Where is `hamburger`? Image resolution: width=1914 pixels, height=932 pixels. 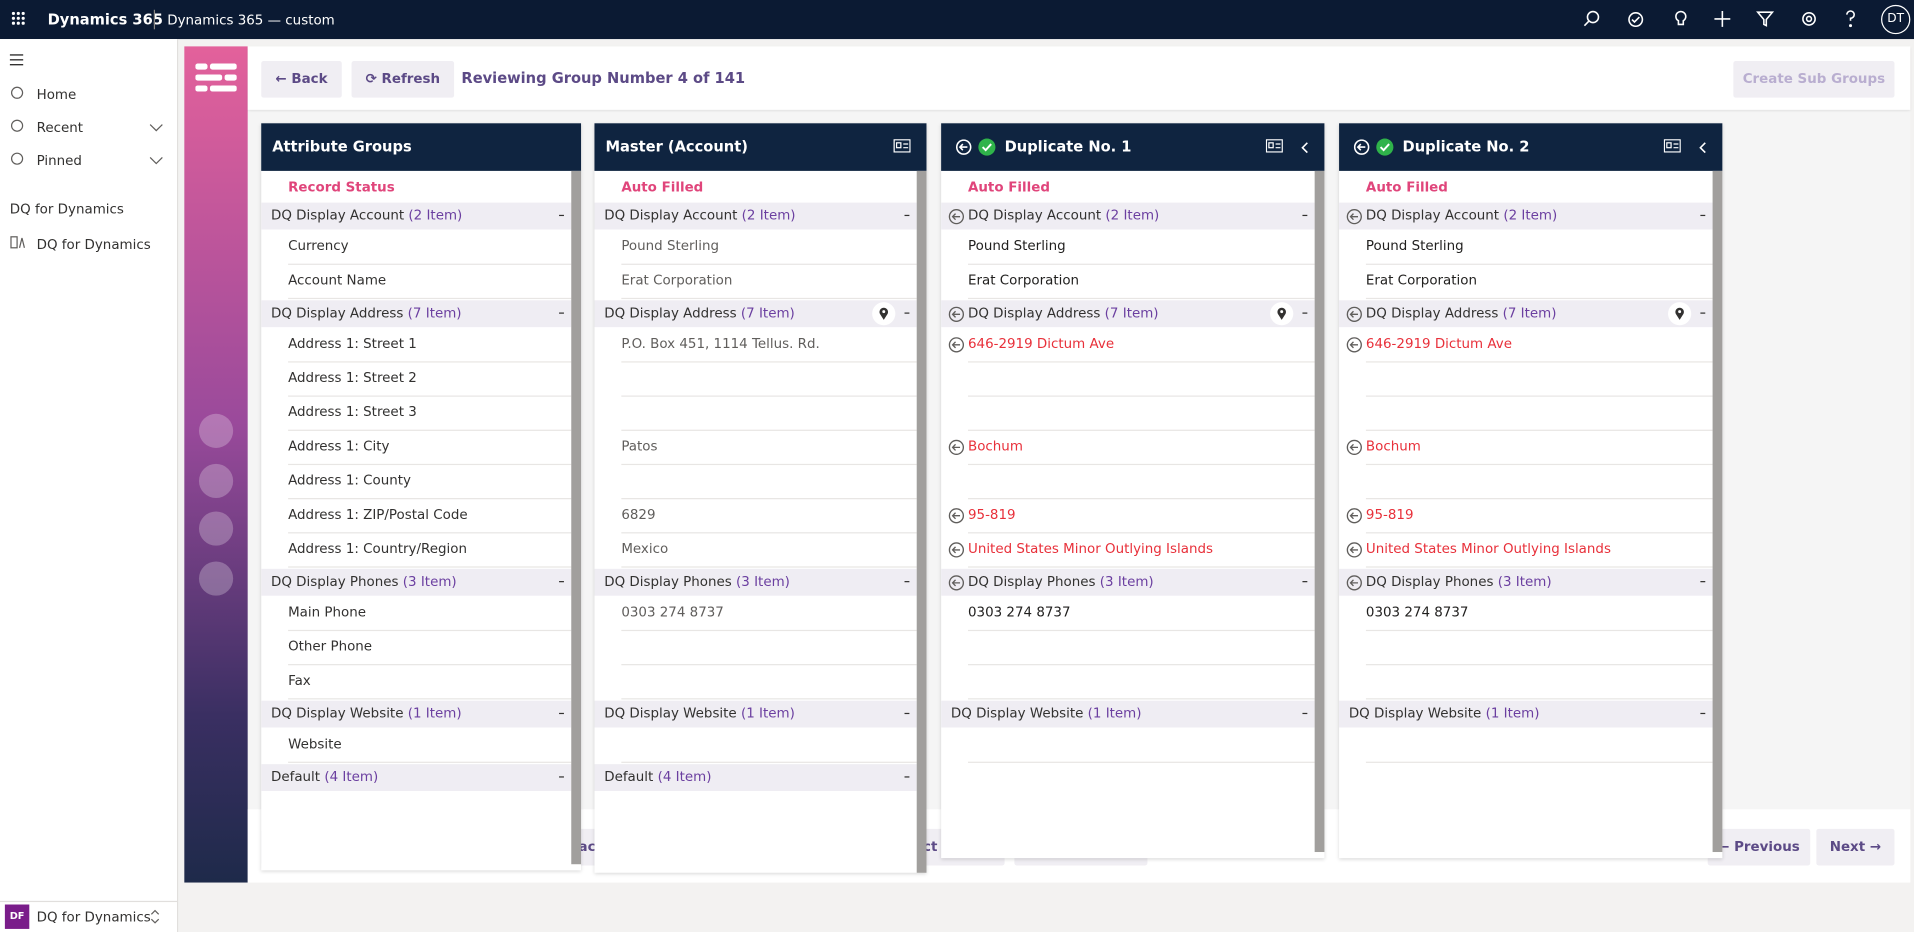 hamburger is located at coordinates (17, 60).